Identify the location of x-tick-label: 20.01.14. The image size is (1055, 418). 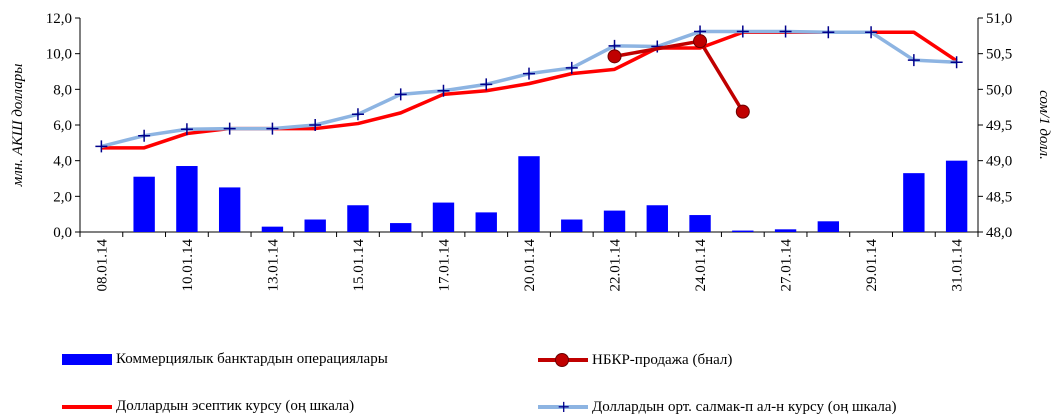
(530, 265).